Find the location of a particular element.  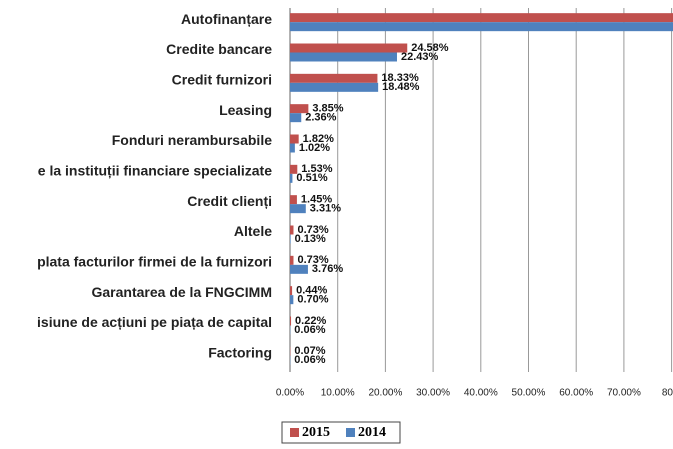

value-label: 0.07% is located at coordinates (309, 351).